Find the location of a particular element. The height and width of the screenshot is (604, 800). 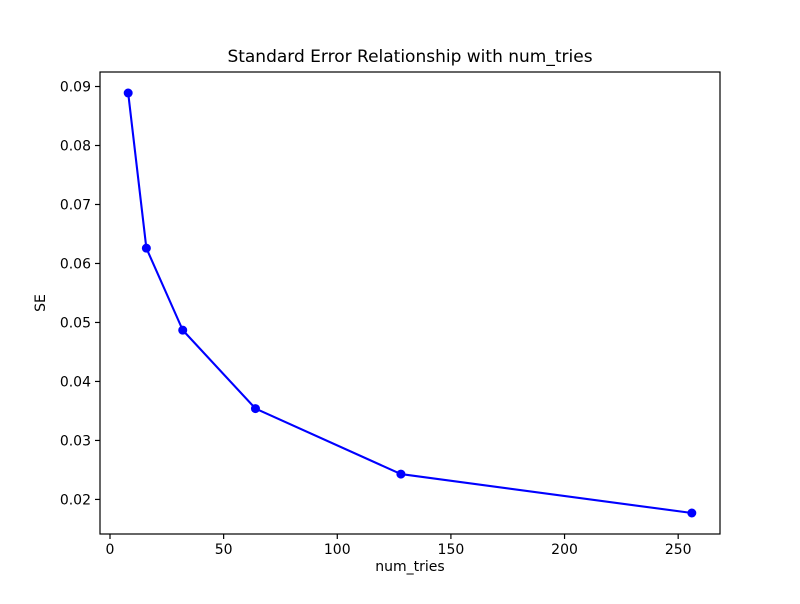

x-axis-label: num_tries is located at coordinates (409, 567).